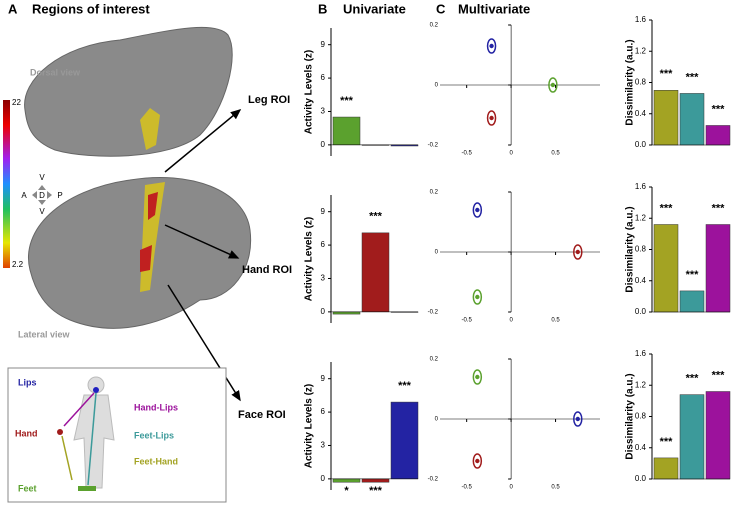 This screenshot has height=507, width=739. Describe the element at coordinates (44, 334) in the screenshot. I see `view-label: Lateral view` at that location.